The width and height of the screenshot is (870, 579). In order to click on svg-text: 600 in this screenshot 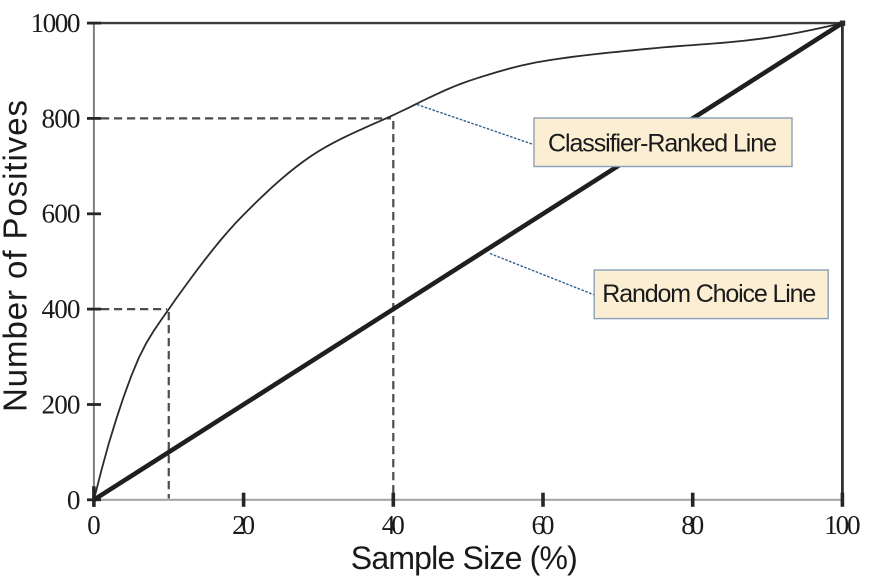, I will do `click(61, 214)`.